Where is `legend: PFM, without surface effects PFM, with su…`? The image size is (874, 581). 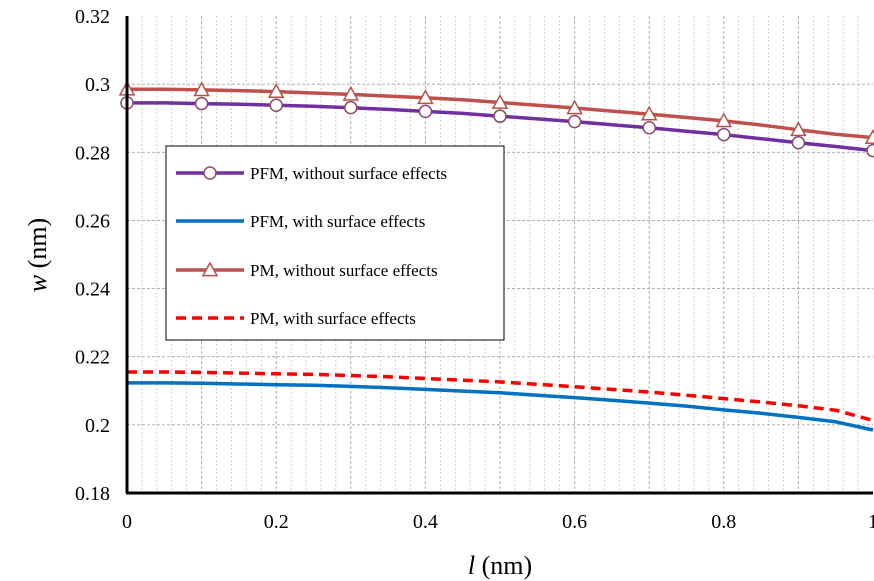 legend: PFM, without surface effects PFM, with su… is located at coordinates (335, 243).